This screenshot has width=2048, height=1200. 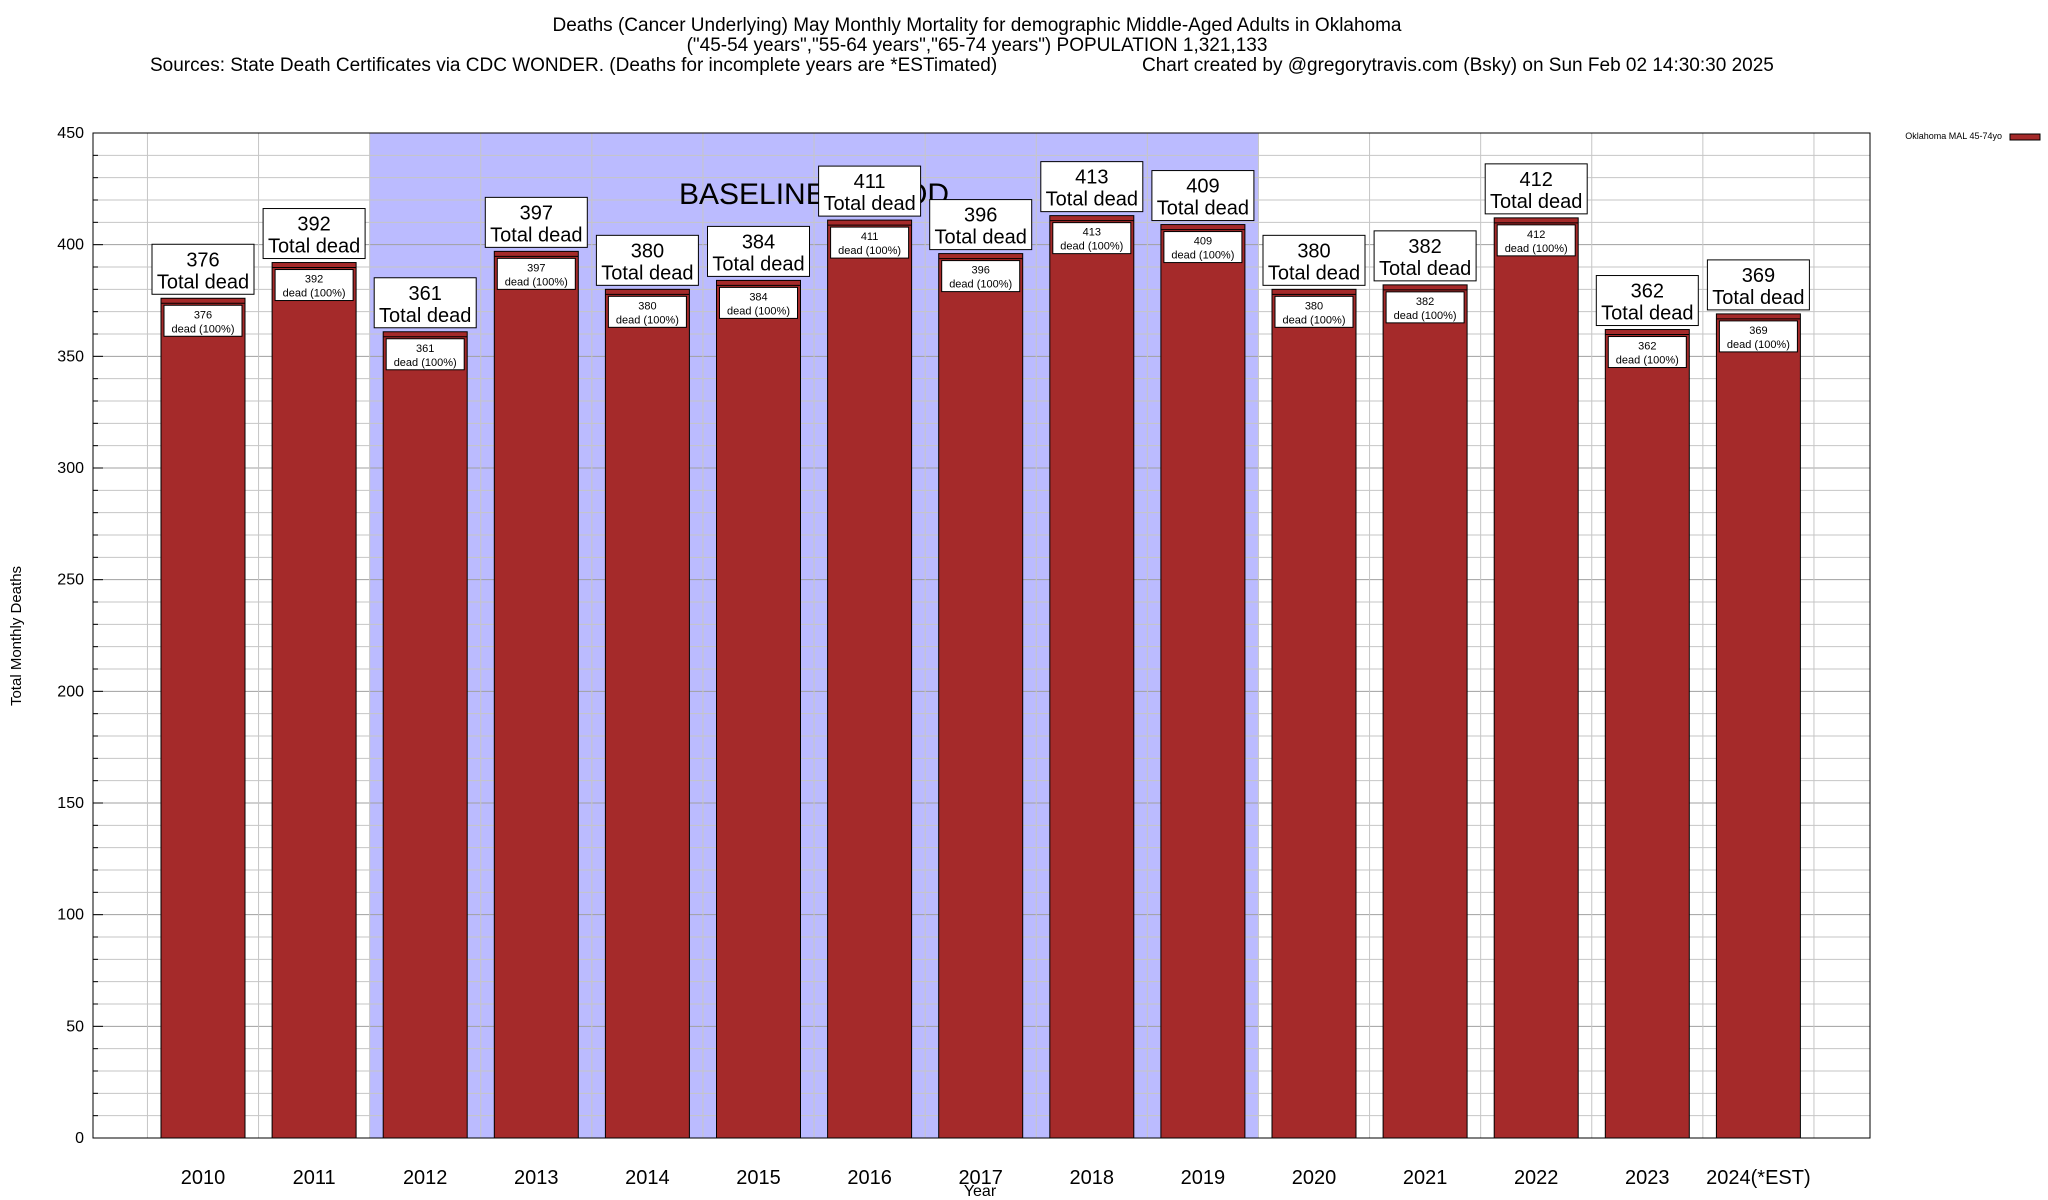 I want to click on inner-label-2020: 380 dead (100%), so click(x=1314, y=311).